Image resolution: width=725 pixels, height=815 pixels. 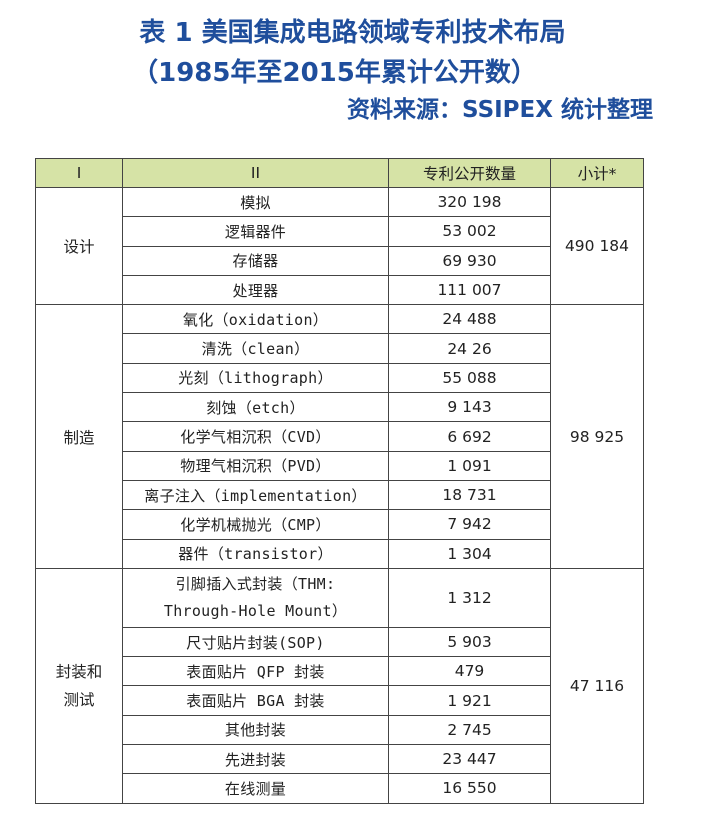 What do you see at coordinates (469, 436) in the screenshot?
I see `patent-count: 6 692` at bounding box center [469, 436].